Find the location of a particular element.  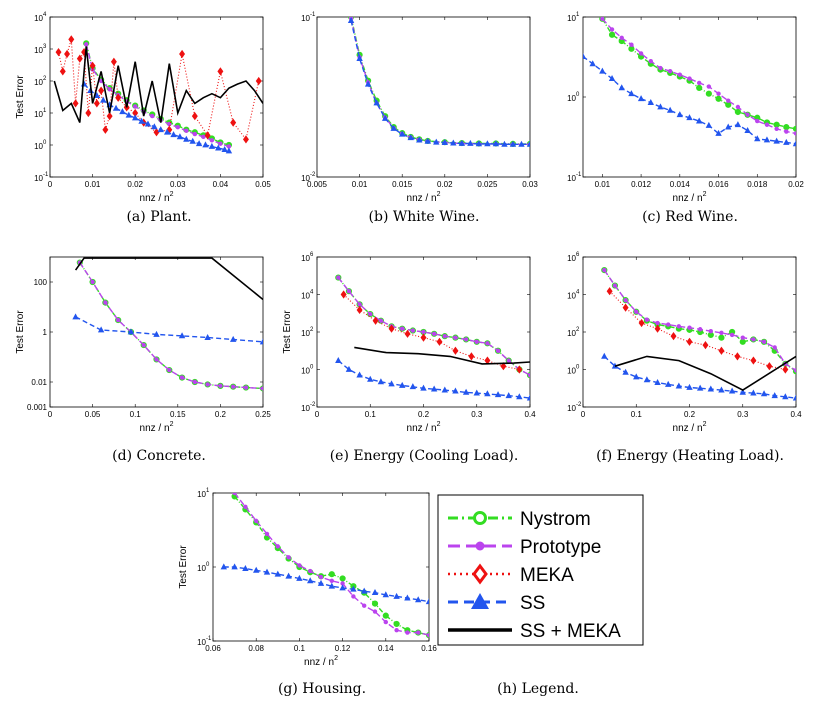

series-line-nystrom-g is located at coordinates (331, 565).